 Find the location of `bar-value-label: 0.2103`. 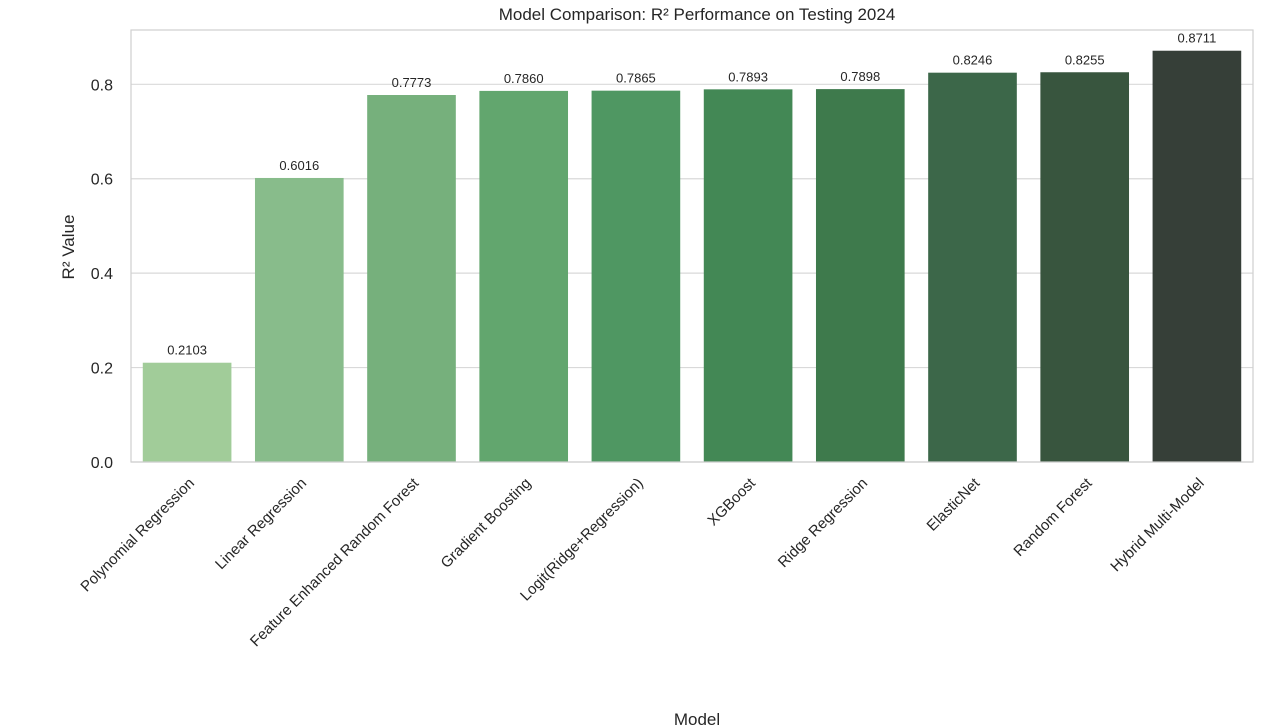

bar-value-label: 0.2103 is located at coordinates (187, 350).